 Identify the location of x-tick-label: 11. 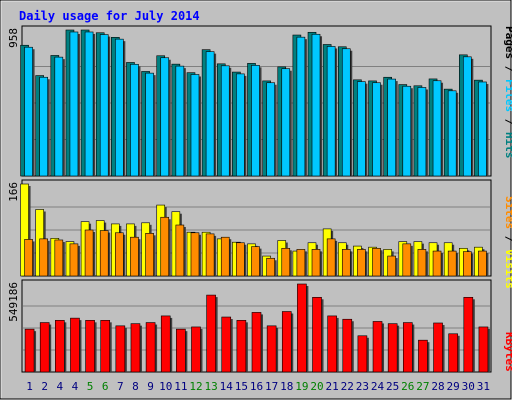
(180, 386).